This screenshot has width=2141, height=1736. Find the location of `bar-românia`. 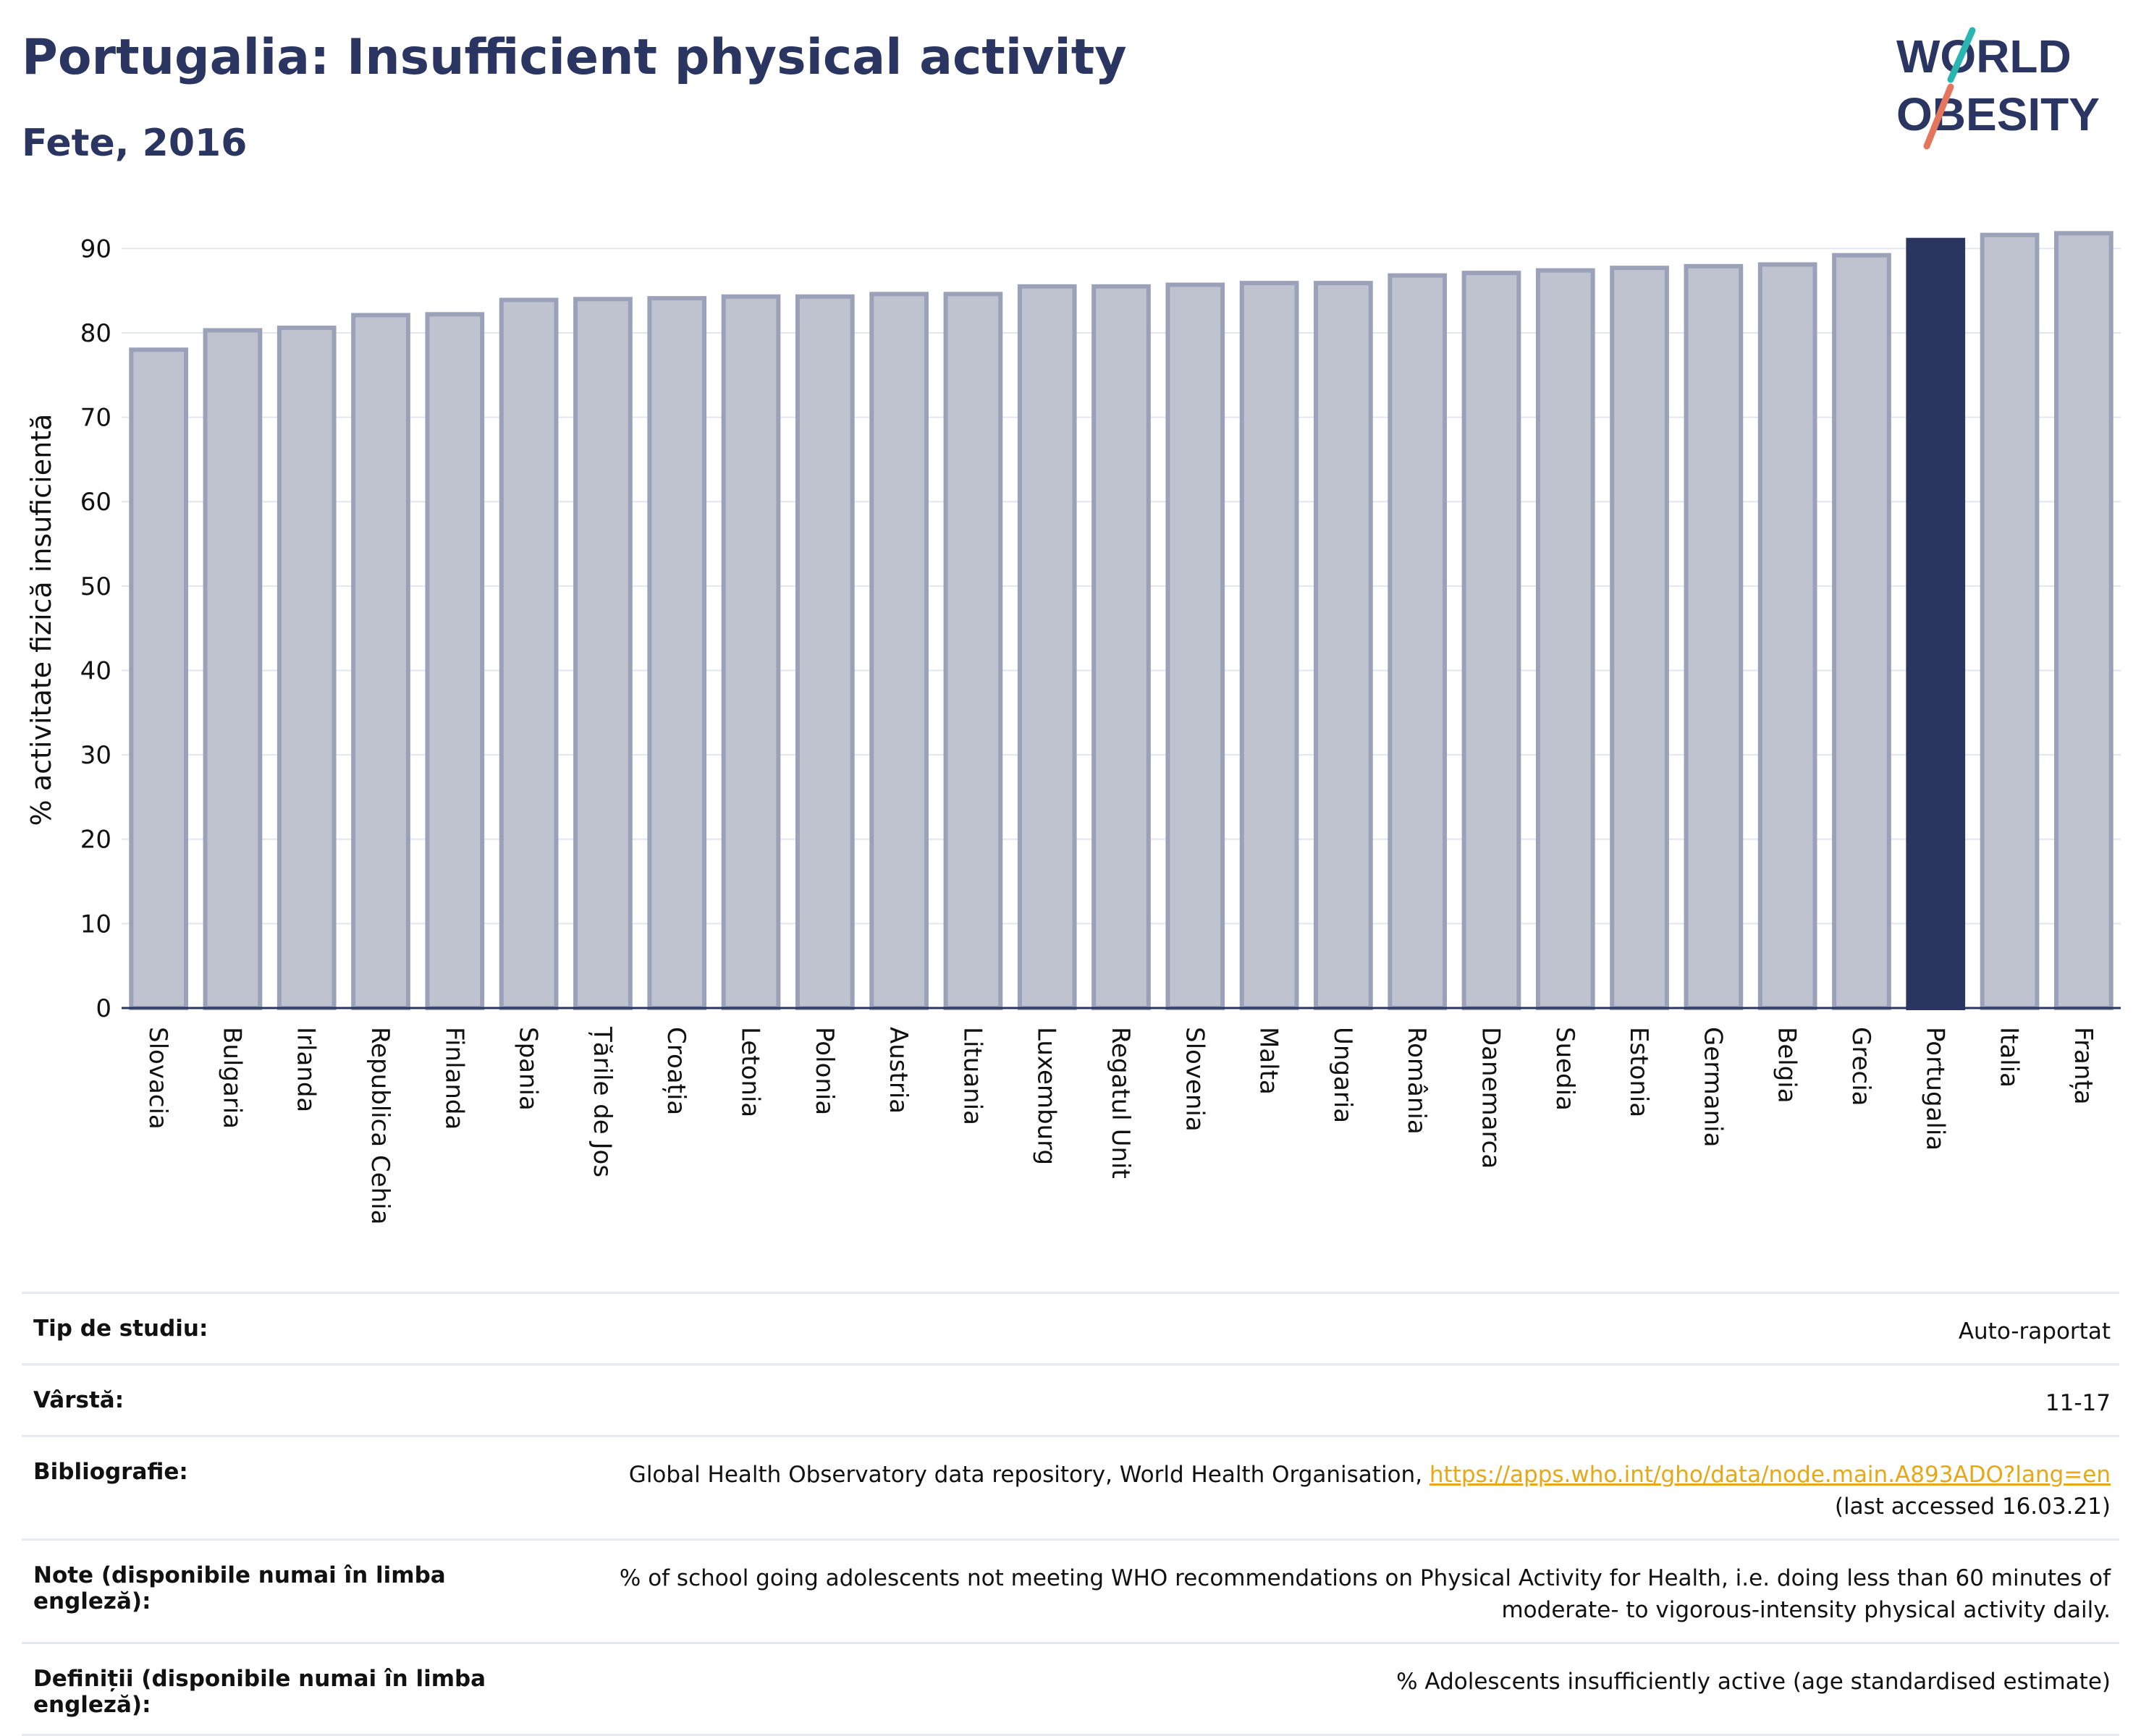

bar-românia is located at coordinates (1418, 641).